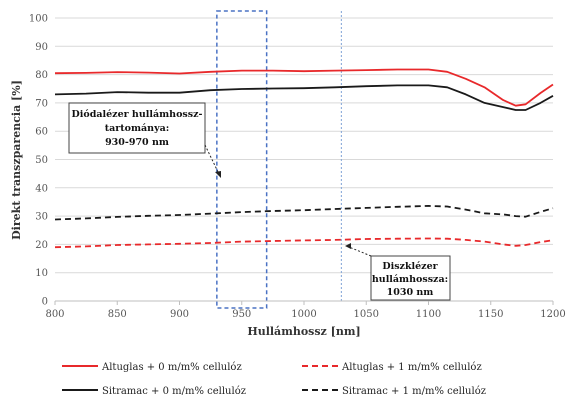 This screenshot has height=401, width=571. Describe the element at coordinates (414, 391) in the screenshot. I see `legend-label-sitramac-1: Sitramac + 1 m/m% cellulóz` at that location.